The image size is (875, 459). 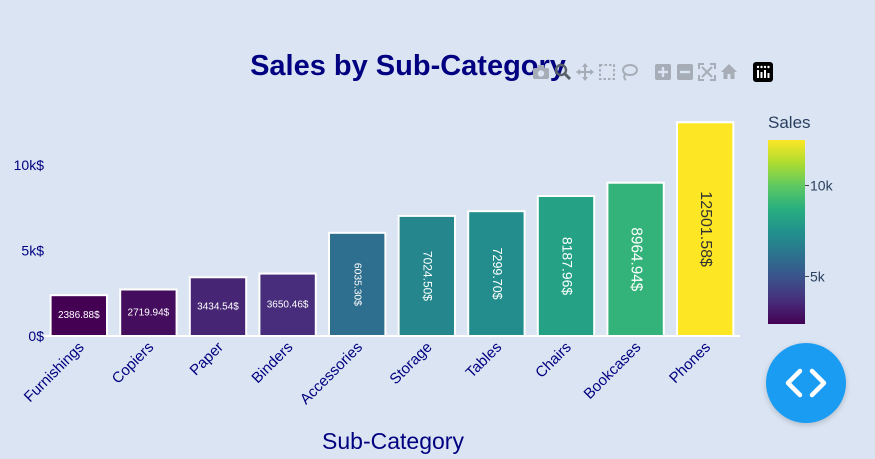 What do you see at coordinates (272, 363) in the screenshot?
I see `x-tick-label: Binders` at bounding box center [272, 363].